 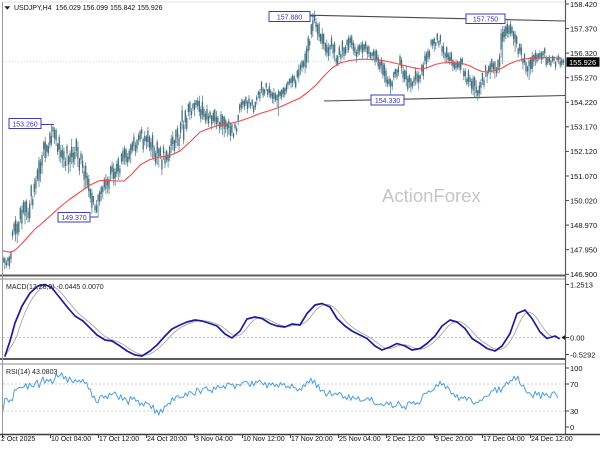 I want to click on svg-text: 153.170, so click(x=583, y=127).